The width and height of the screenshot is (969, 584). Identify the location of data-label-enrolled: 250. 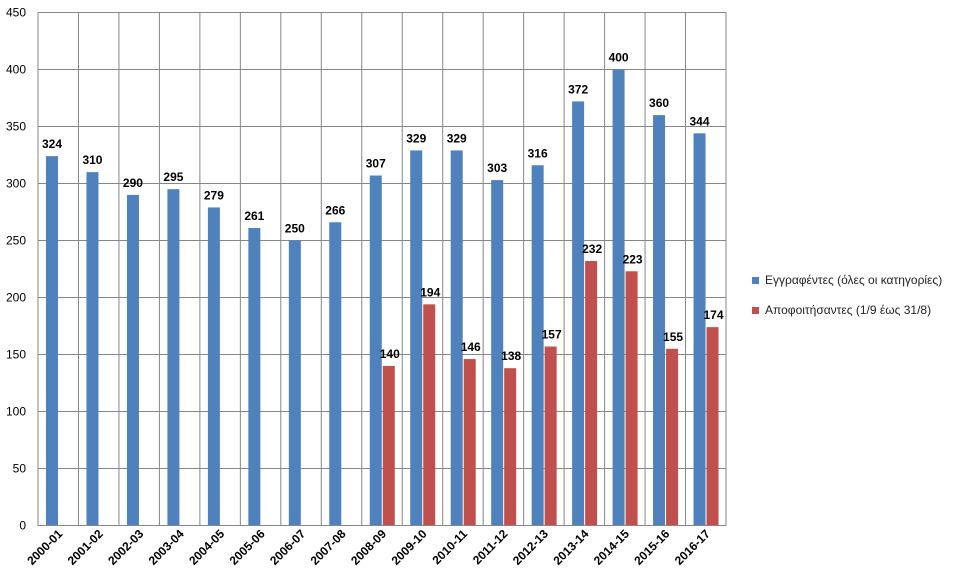
(295, 229).